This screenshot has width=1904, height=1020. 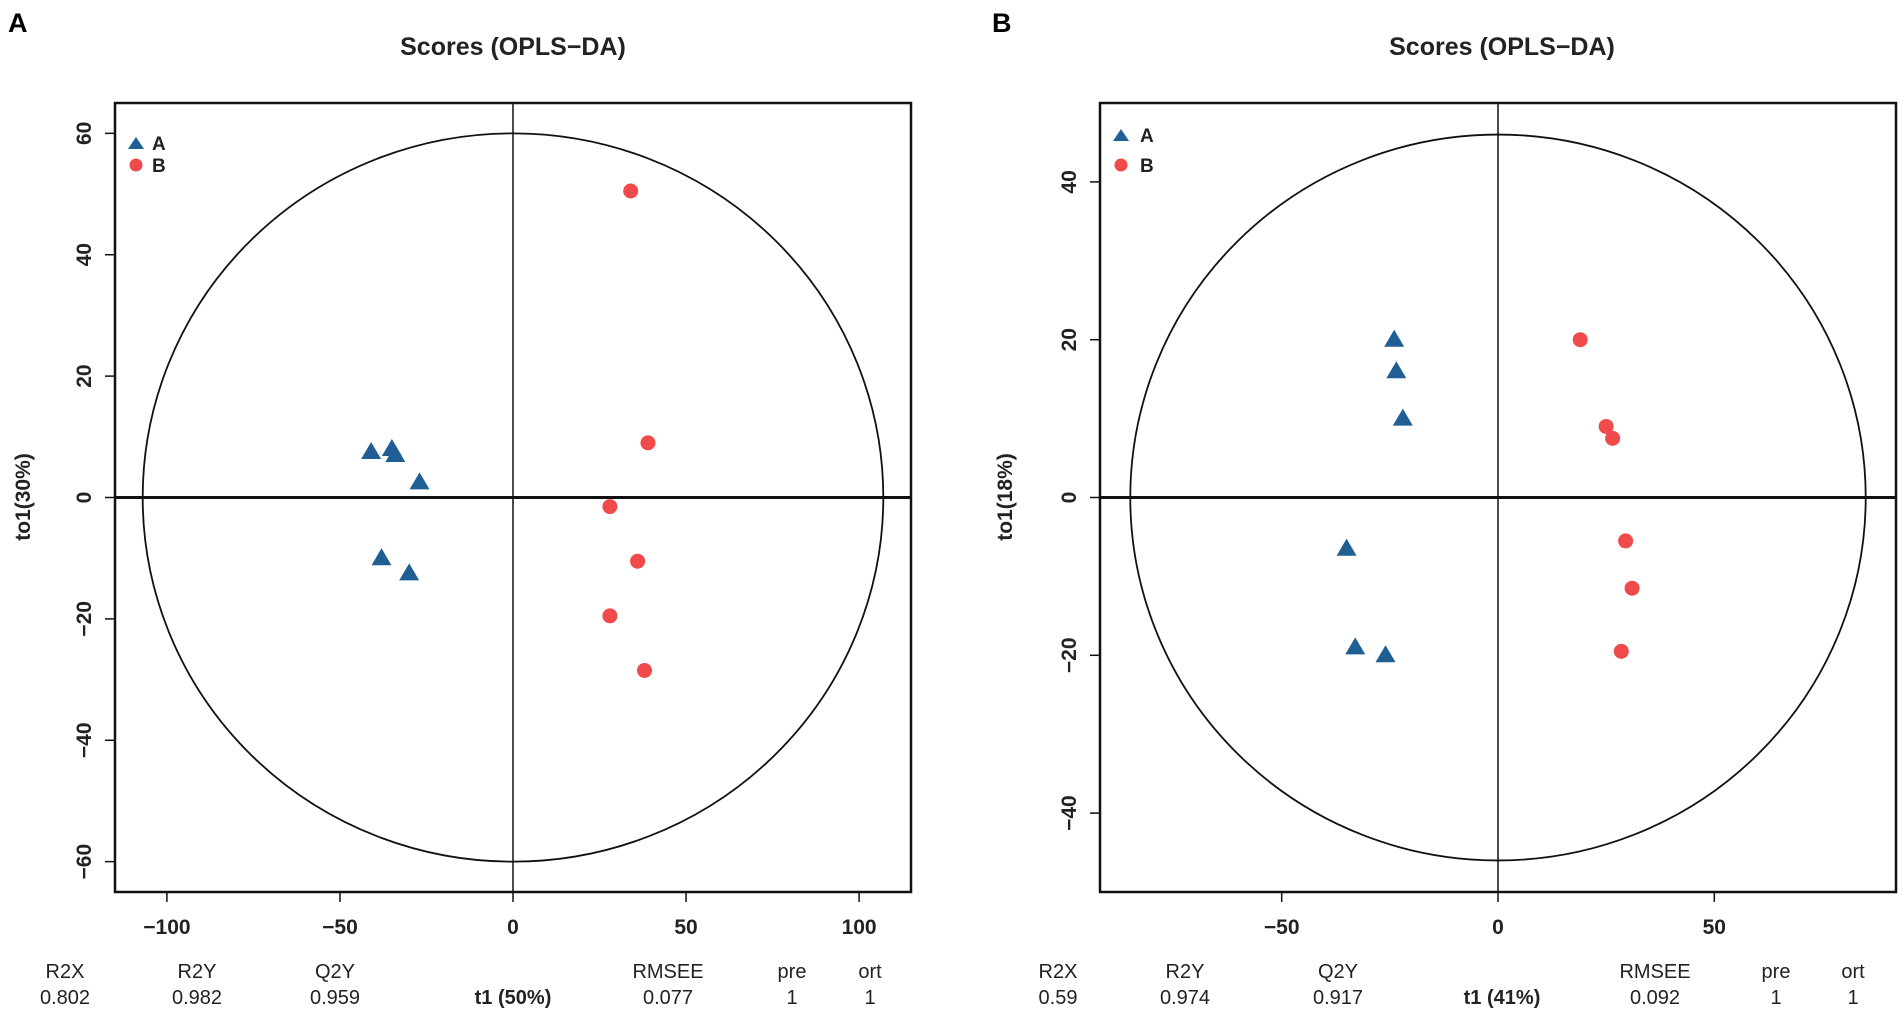 I want to click on panel-letter-a: A, so click(x=18, y=23).